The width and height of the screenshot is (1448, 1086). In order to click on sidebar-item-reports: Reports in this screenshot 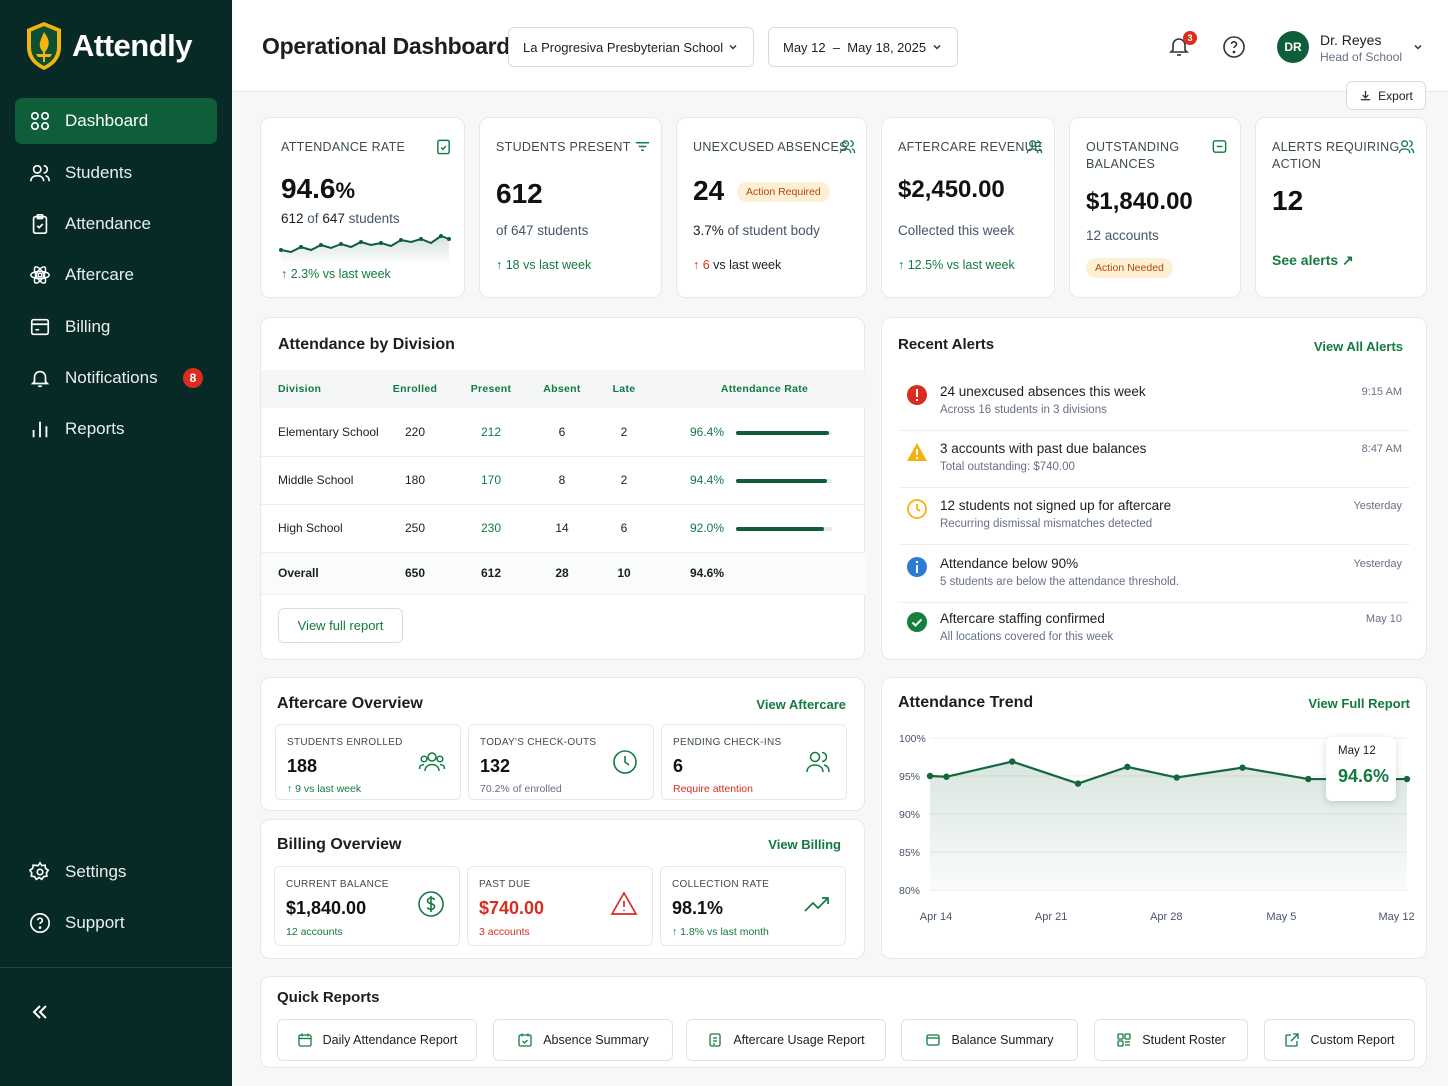, I will do `click(116, 429)`.